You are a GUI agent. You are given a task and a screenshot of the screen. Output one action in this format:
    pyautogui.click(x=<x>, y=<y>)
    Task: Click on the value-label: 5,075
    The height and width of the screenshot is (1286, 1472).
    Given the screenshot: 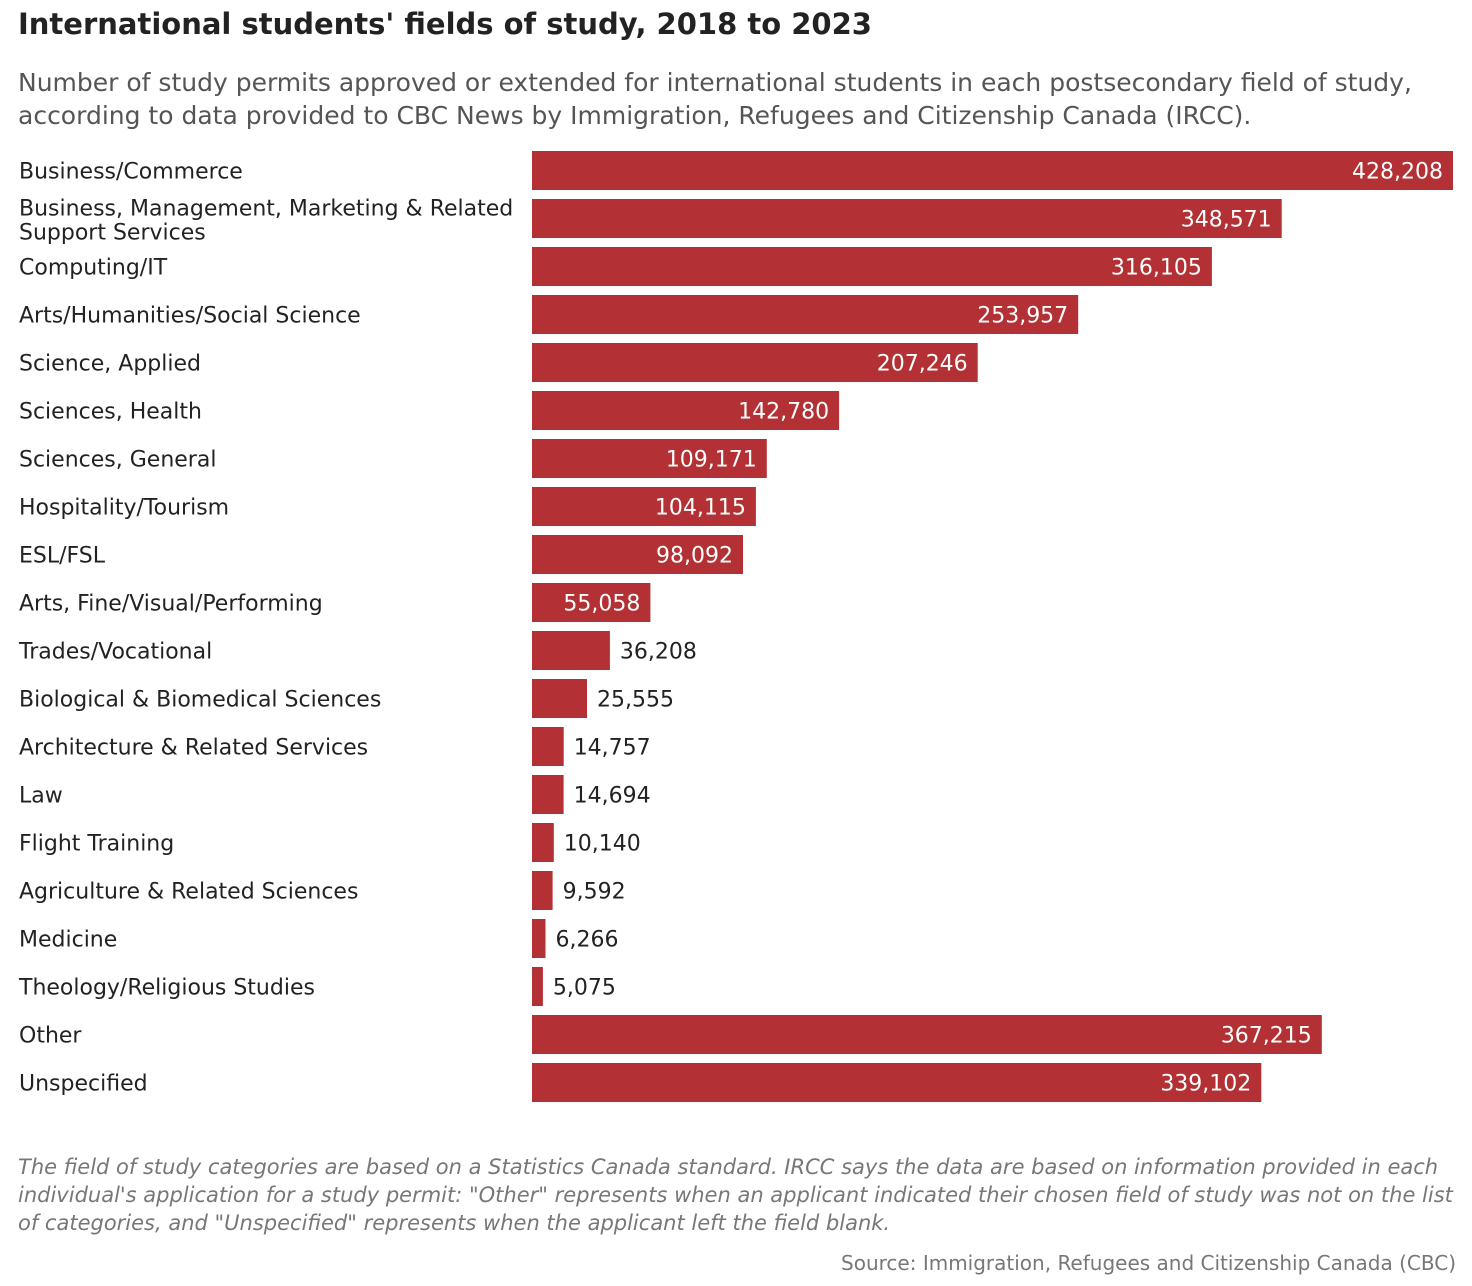 What is the action you would take?
    pyautogui.click(x=584, y=988)
    